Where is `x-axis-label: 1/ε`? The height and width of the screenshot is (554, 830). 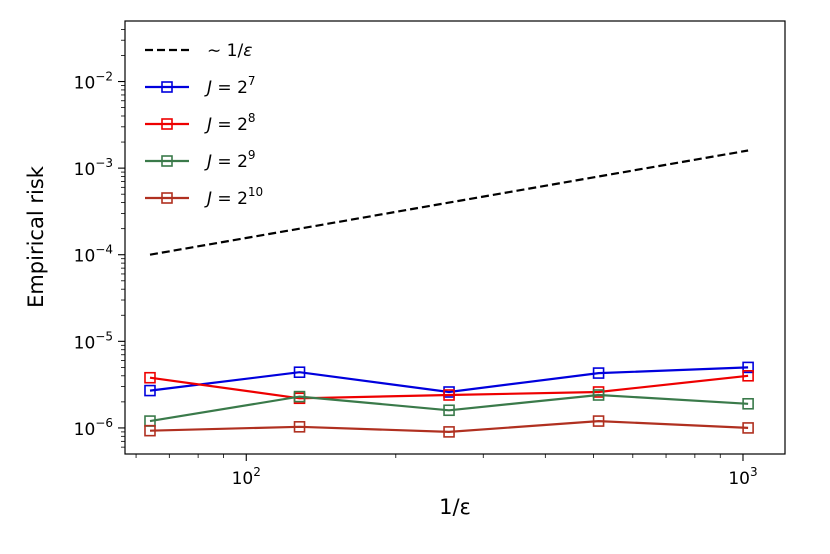
x-axis-label: 1/ε is located at coordinates (455, 507).